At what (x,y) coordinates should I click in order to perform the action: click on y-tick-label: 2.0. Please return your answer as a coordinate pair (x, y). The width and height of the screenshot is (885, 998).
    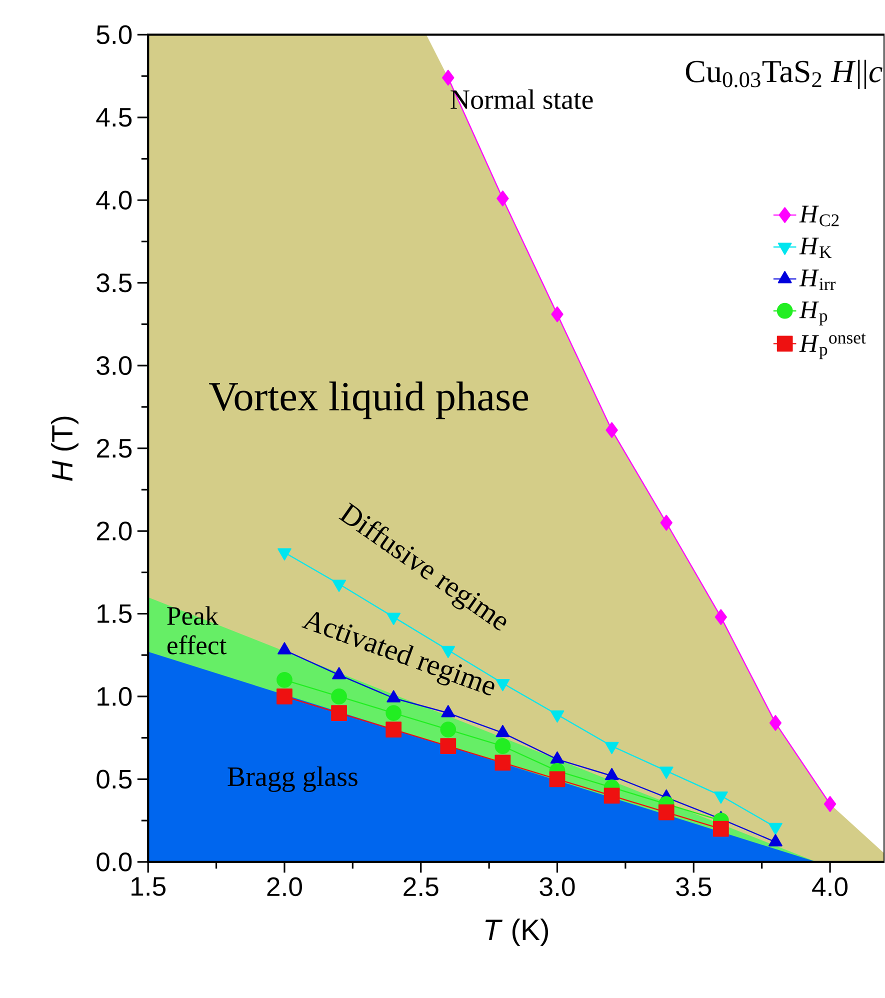
    Looking at the image, I should click on (114, 531).